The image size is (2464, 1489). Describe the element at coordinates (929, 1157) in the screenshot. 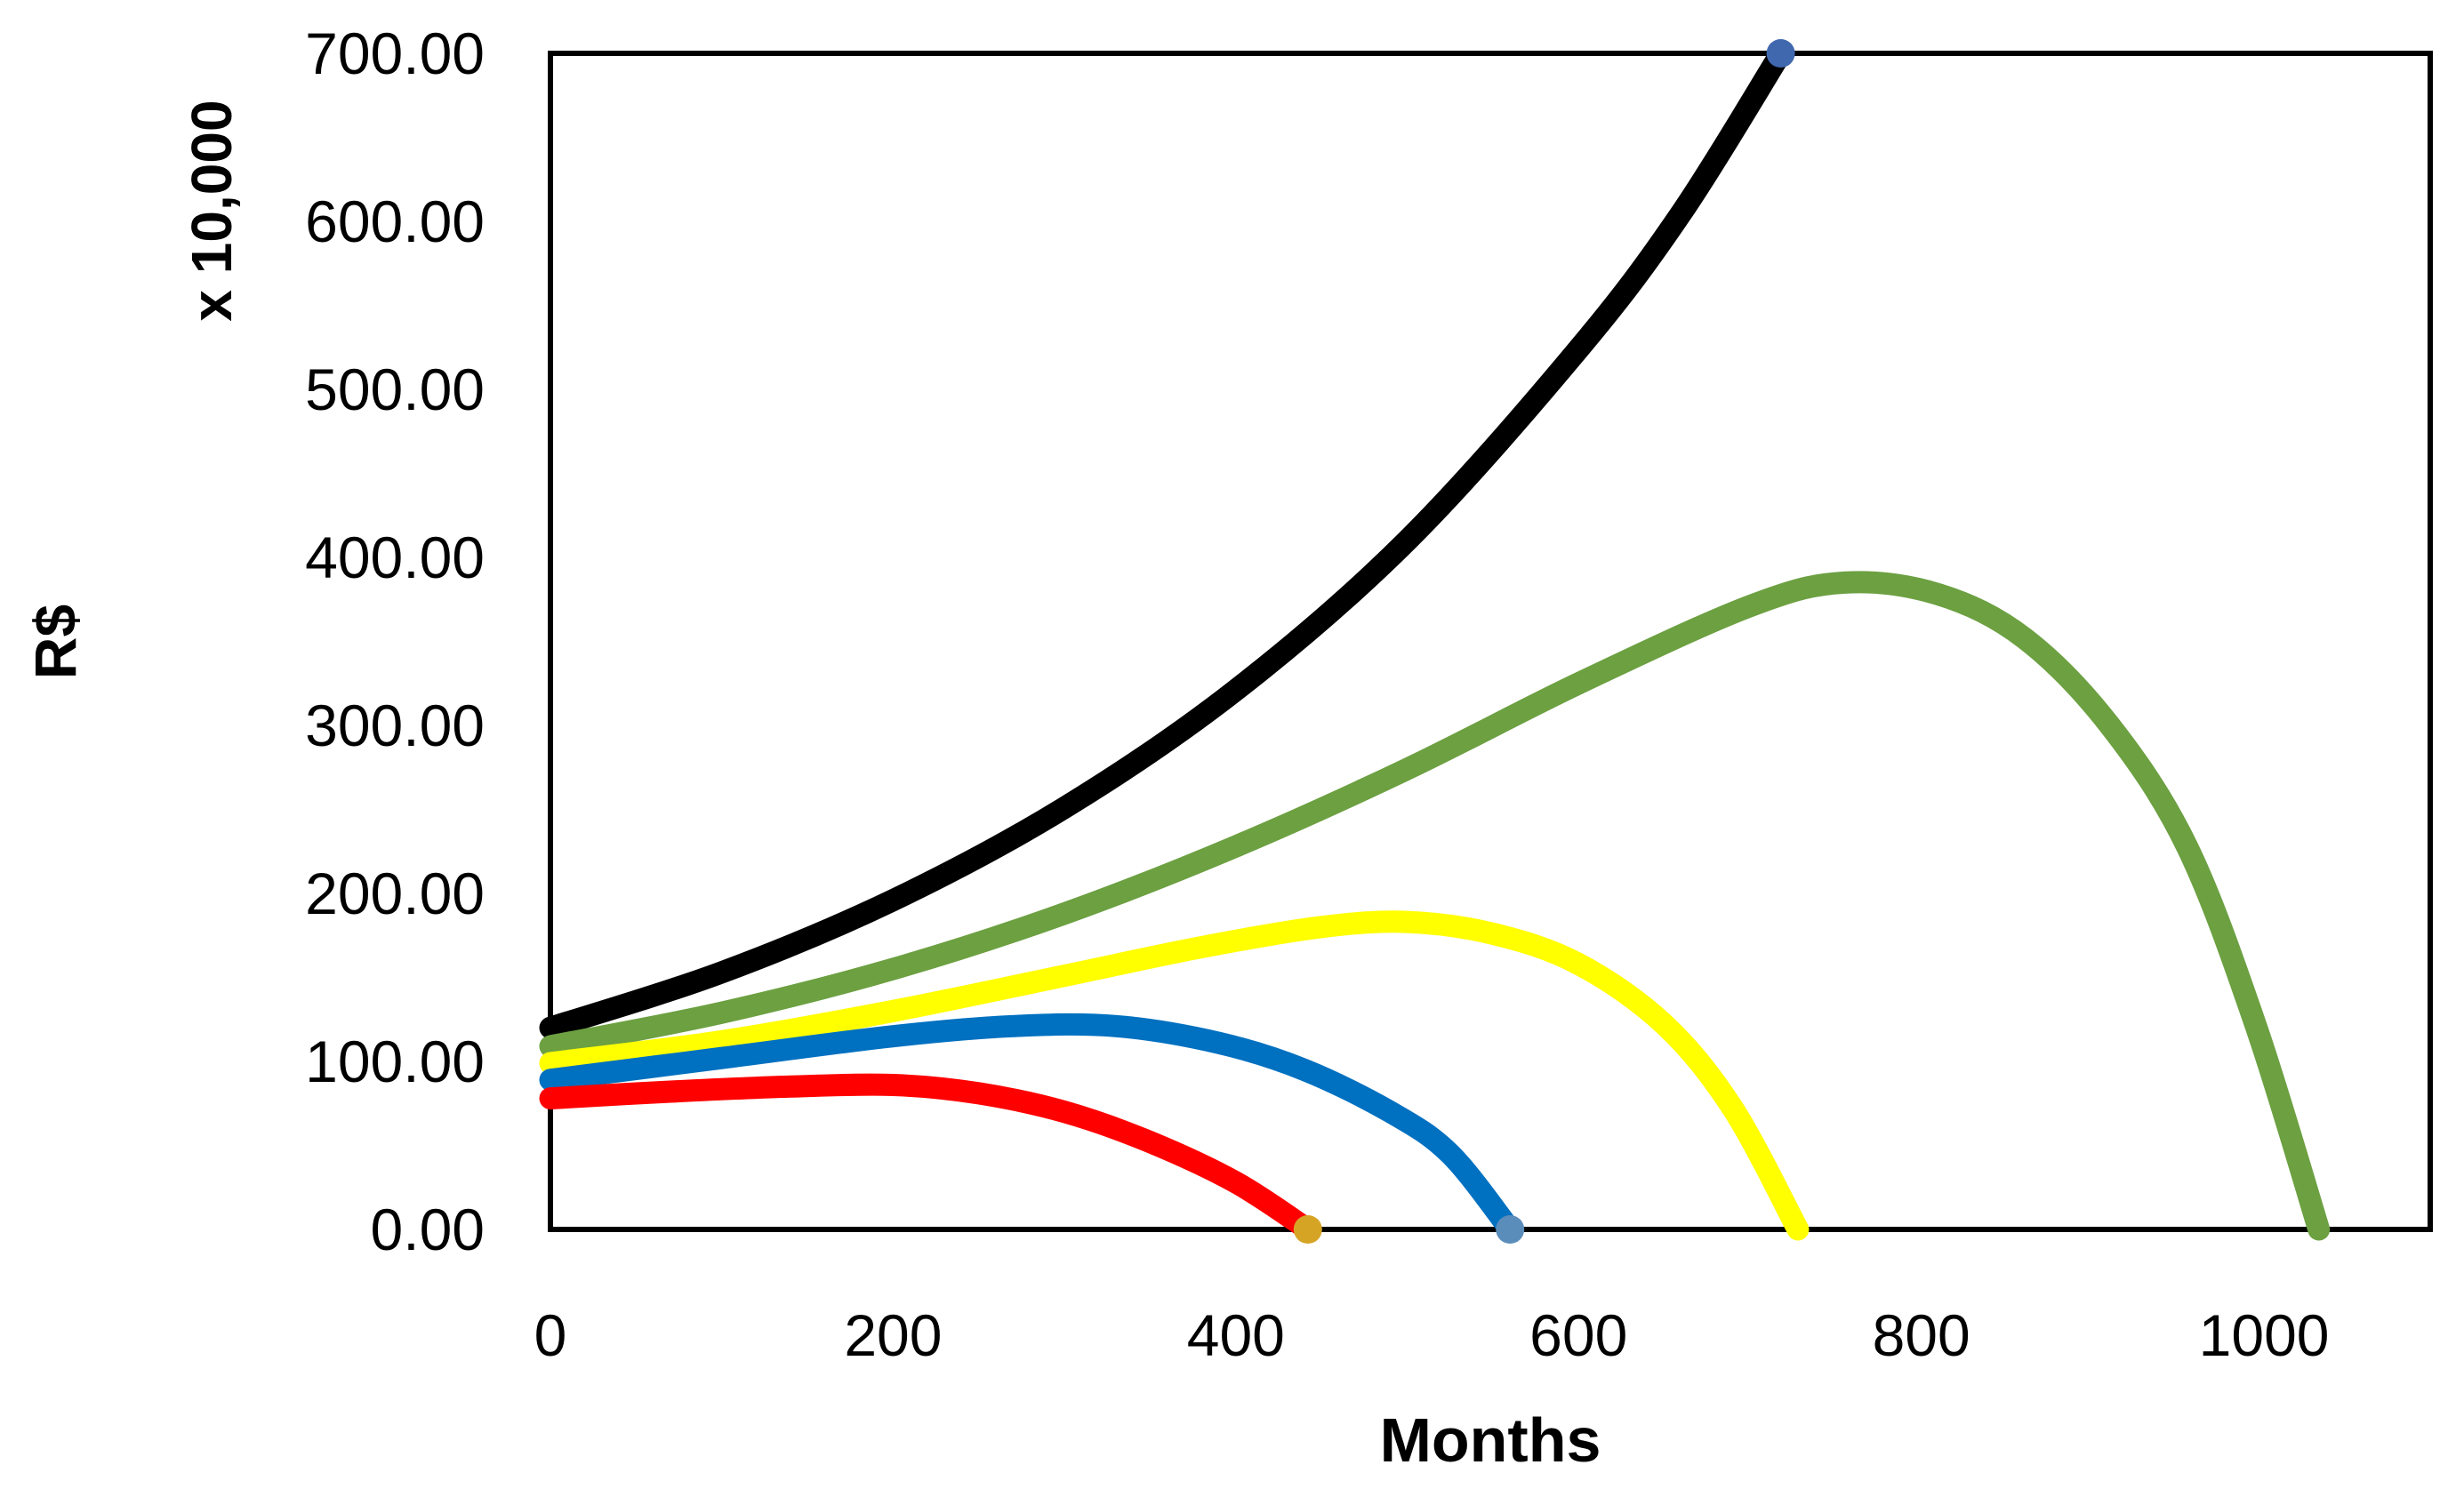

I see `series-line-red-curve` at that location.